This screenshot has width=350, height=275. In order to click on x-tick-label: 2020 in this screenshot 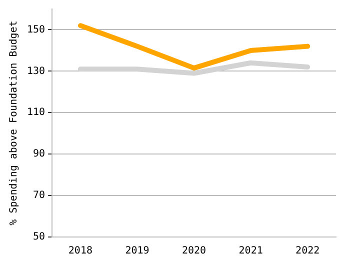, I will do `click(194, 251)`.